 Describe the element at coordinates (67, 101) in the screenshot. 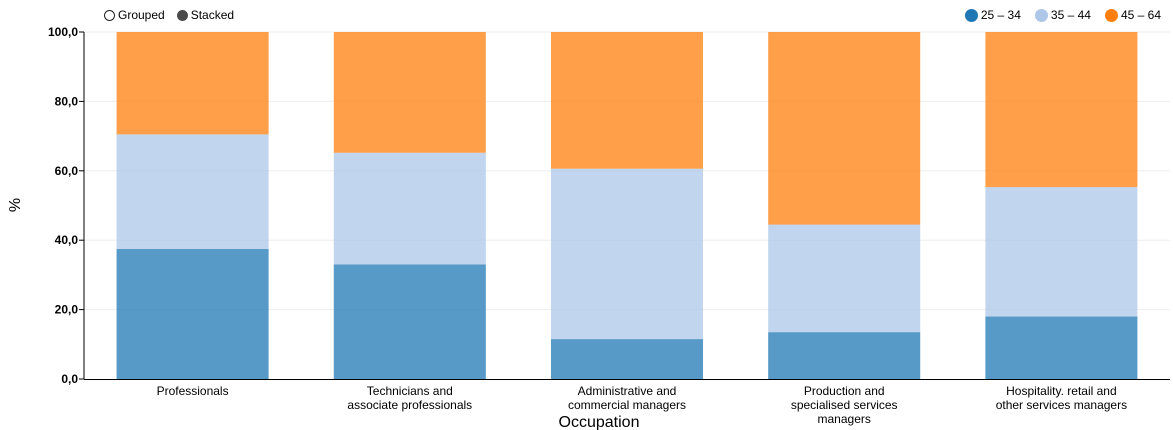

I see `y-tick-label: 80,0` at that location.